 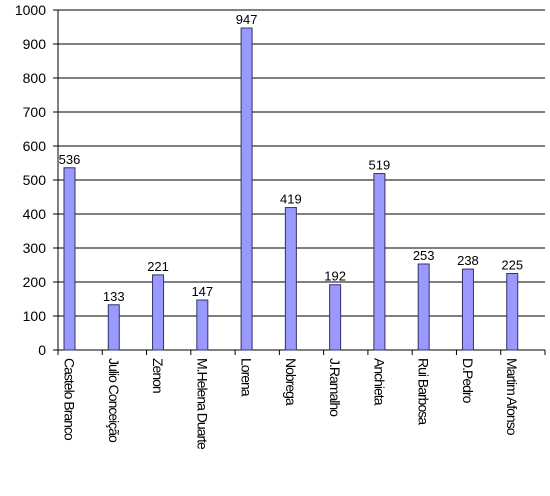 I want to click on value-label: 519, so click(x=380, y=165).